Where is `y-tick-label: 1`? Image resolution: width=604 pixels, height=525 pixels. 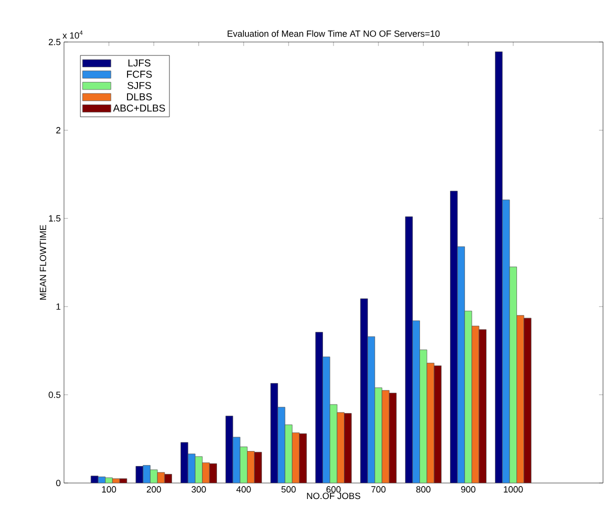
y-tick-label: 1 is located at coordinates (58, 307).